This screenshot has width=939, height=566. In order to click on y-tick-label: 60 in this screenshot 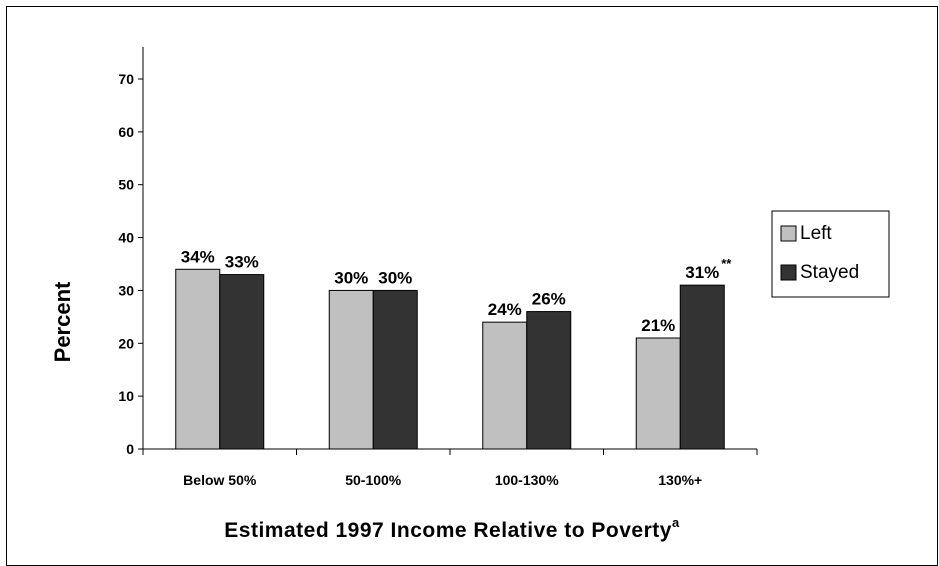, I will do `click(126, 132)`.